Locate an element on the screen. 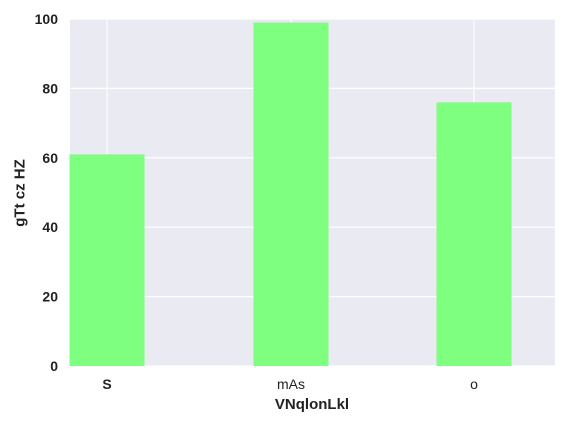 The image size is (568, 426). y-axis-label: gTt cz HZ is located at coordinates (20, 193).